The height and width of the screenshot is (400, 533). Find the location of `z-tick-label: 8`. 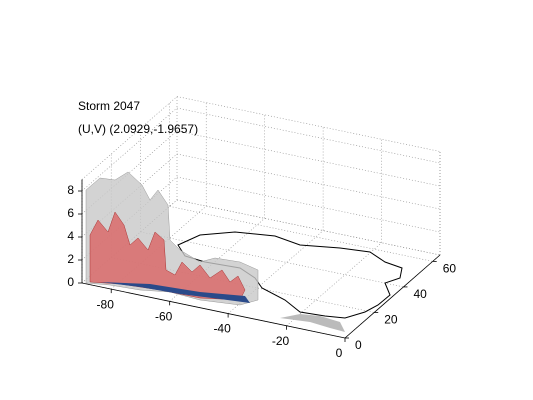

z-tick-label: 8 is located at coordinates (70, 190).